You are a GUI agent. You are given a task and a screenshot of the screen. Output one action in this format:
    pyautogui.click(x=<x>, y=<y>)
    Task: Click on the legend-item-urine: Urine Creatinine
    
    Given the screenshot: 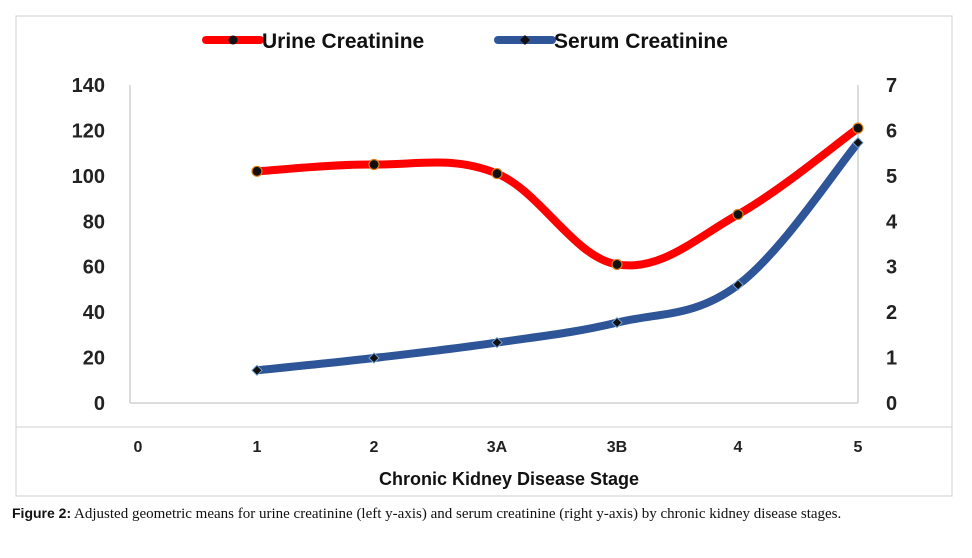 What is the action you would take?
    pyautogui.click(x=313, y=41)
    